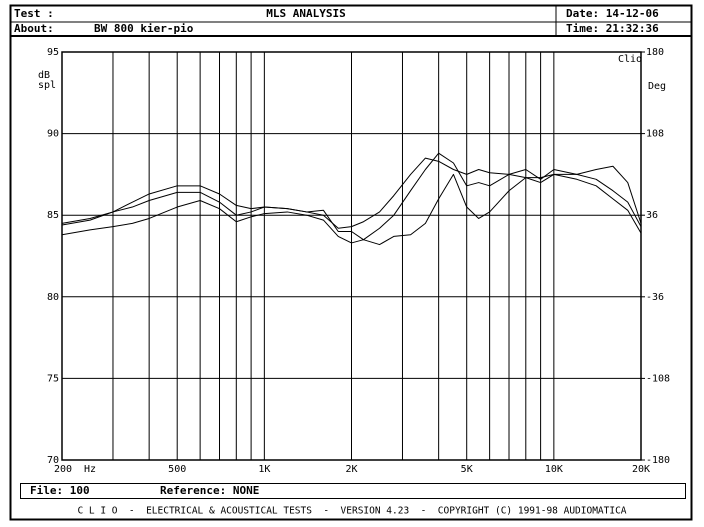  What do you see at coordinates (655, 134) in the screenshot?
I see `y2-tick-label: 108` at bounding box center [655, 134].